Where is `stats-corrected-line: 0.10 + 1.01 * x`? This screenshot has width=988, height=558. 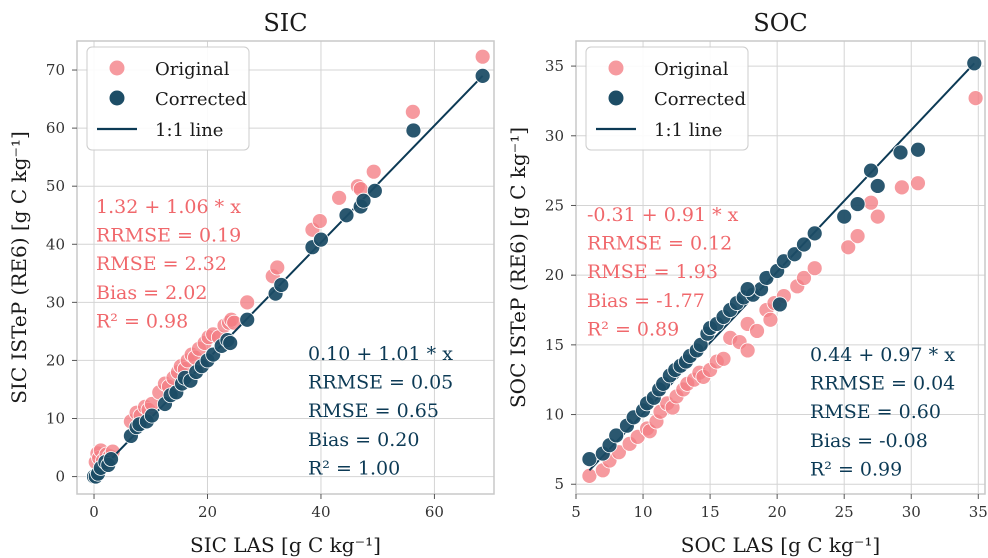
stats-corrected-line: 0.10 + 1.01 * x is located at coordinates (380, 354).